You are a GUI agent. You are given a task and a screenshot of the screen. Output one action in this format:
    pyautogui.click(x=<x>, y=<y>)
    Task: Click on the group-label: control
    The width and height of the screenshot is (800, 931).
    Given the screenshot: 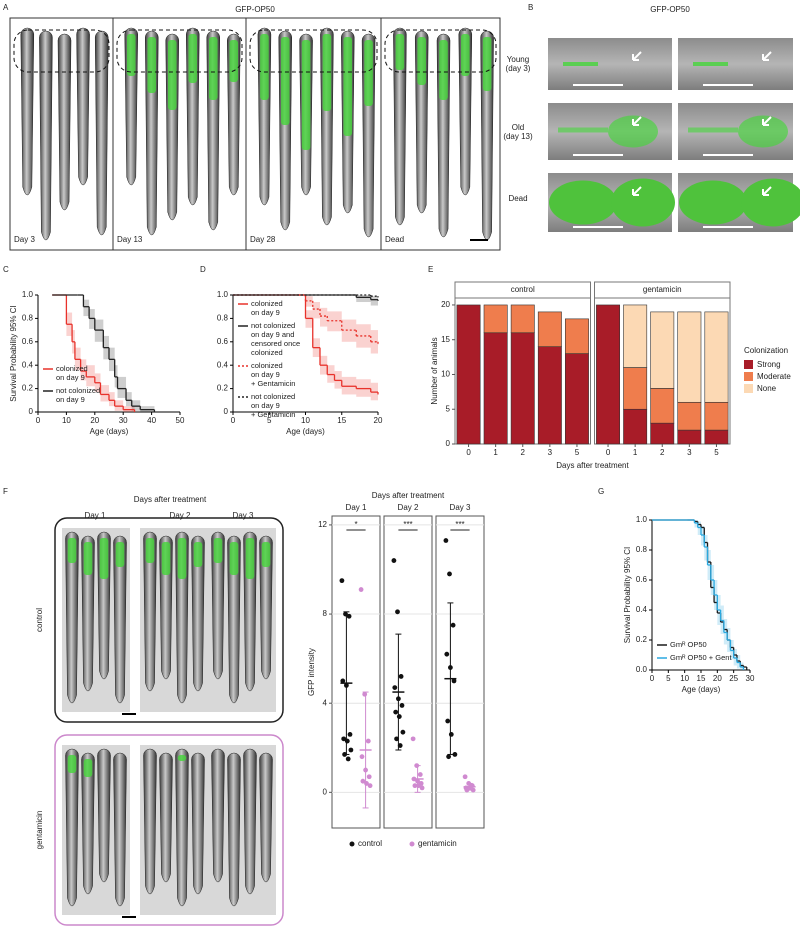 What is the action you would take?
    pyautogui.click(x=39, y=620)
    